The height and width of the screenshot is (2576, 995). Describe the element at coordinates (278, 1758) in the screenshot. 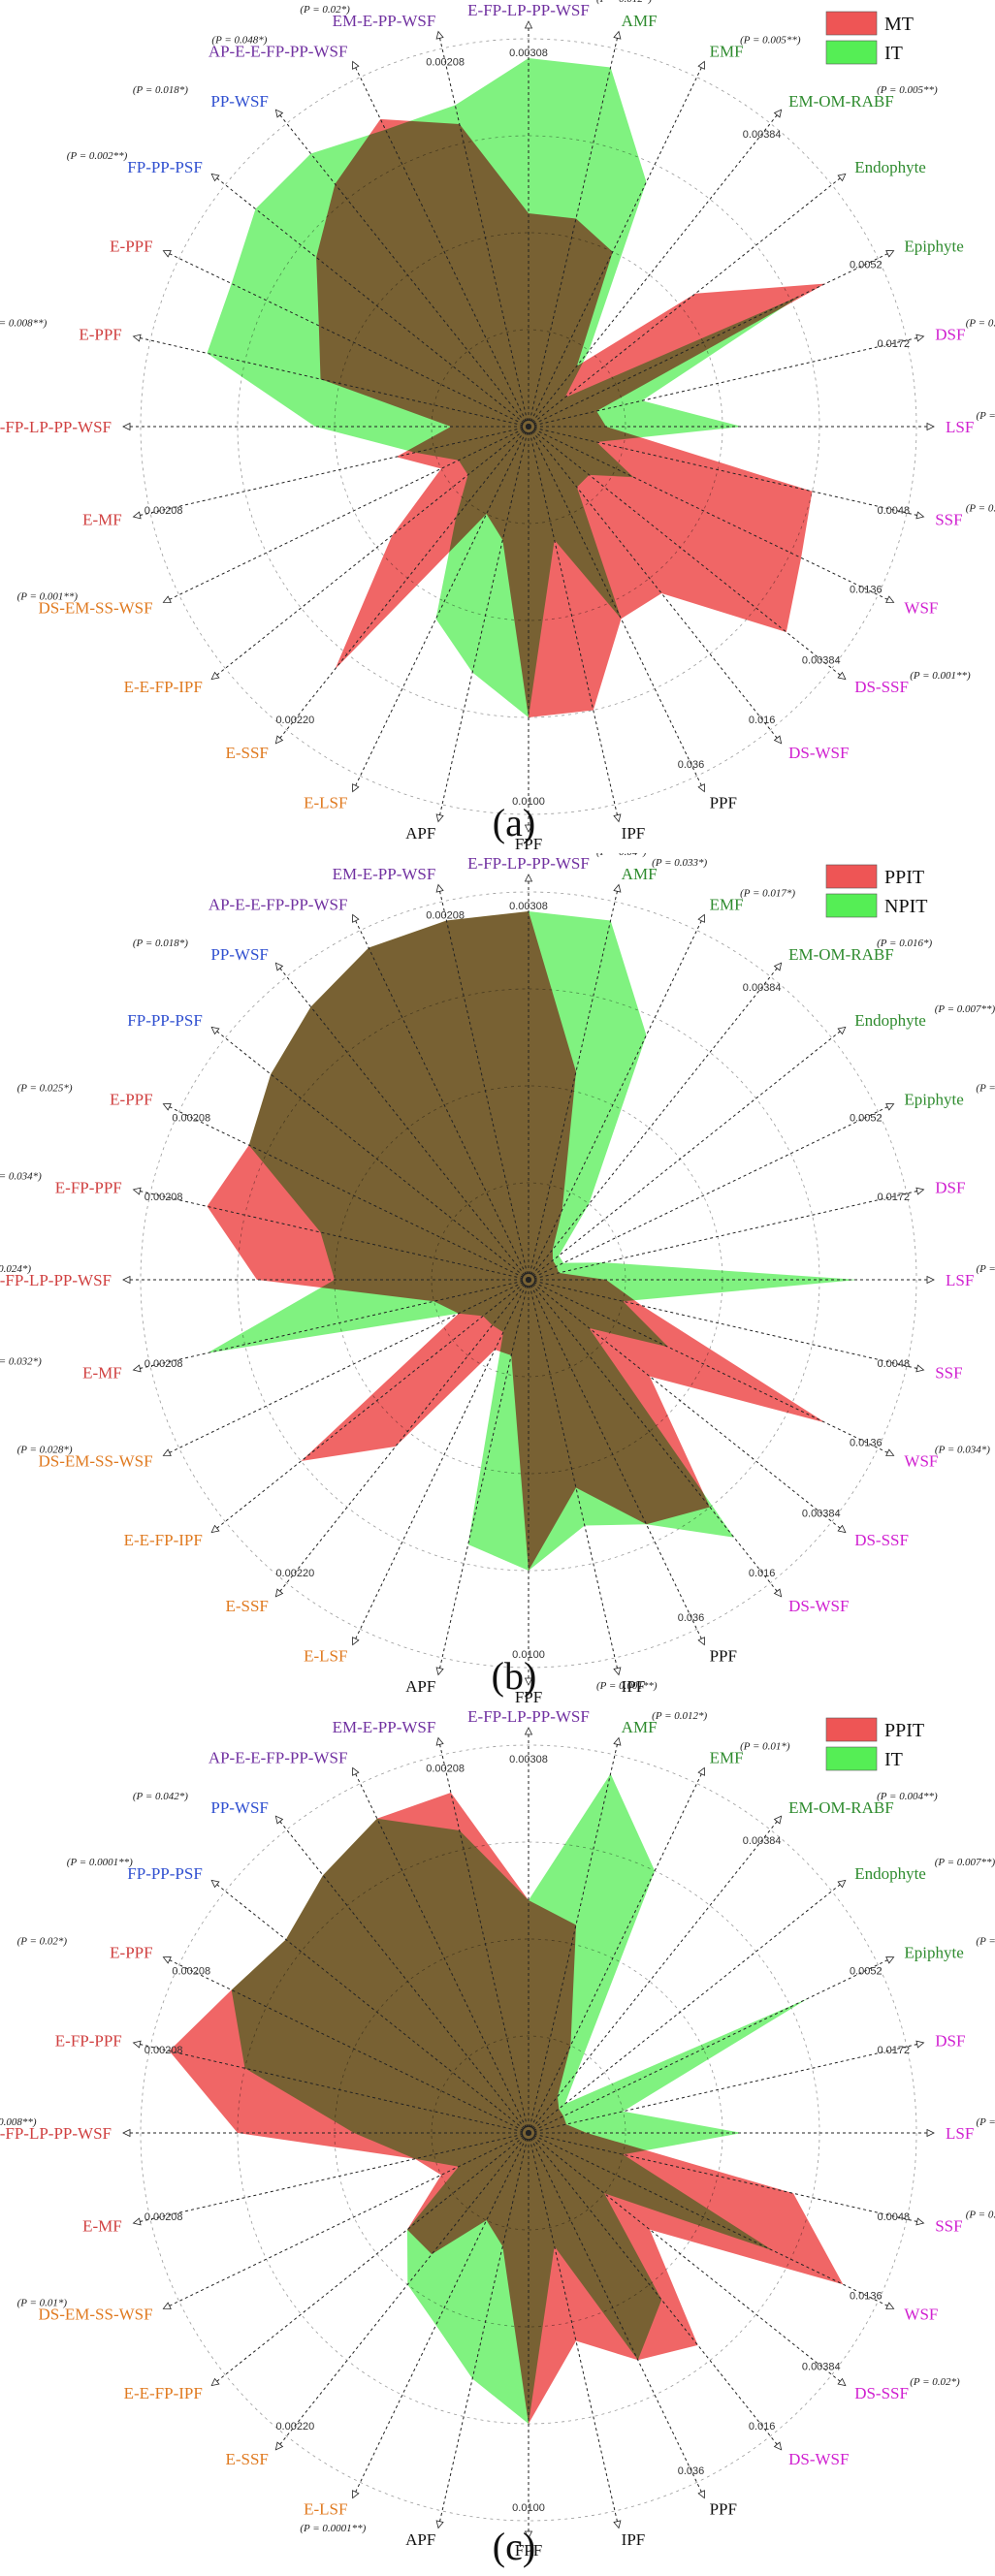

I see `axis-label: AP-E-E-FP-PP-WSF` at that location.